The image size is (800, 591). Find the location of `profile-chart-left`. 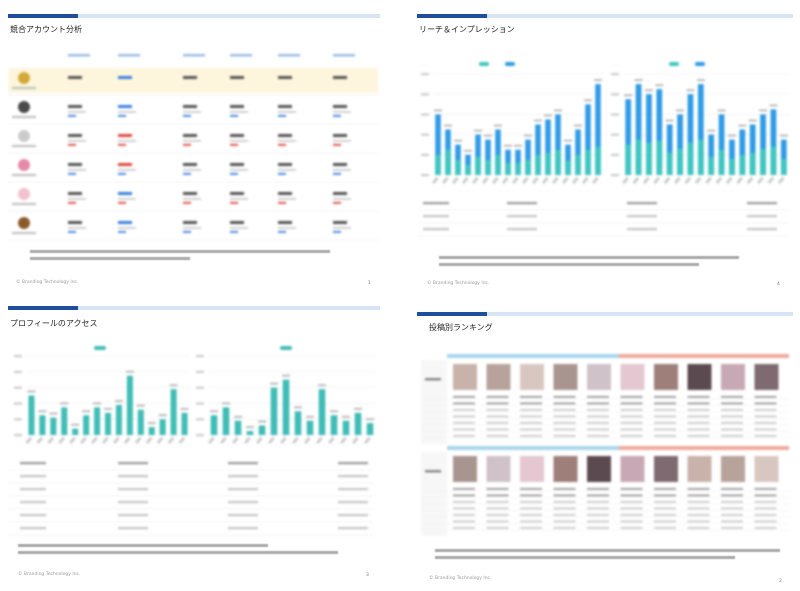

profile-chart-left is located at coordinates (102, 395).